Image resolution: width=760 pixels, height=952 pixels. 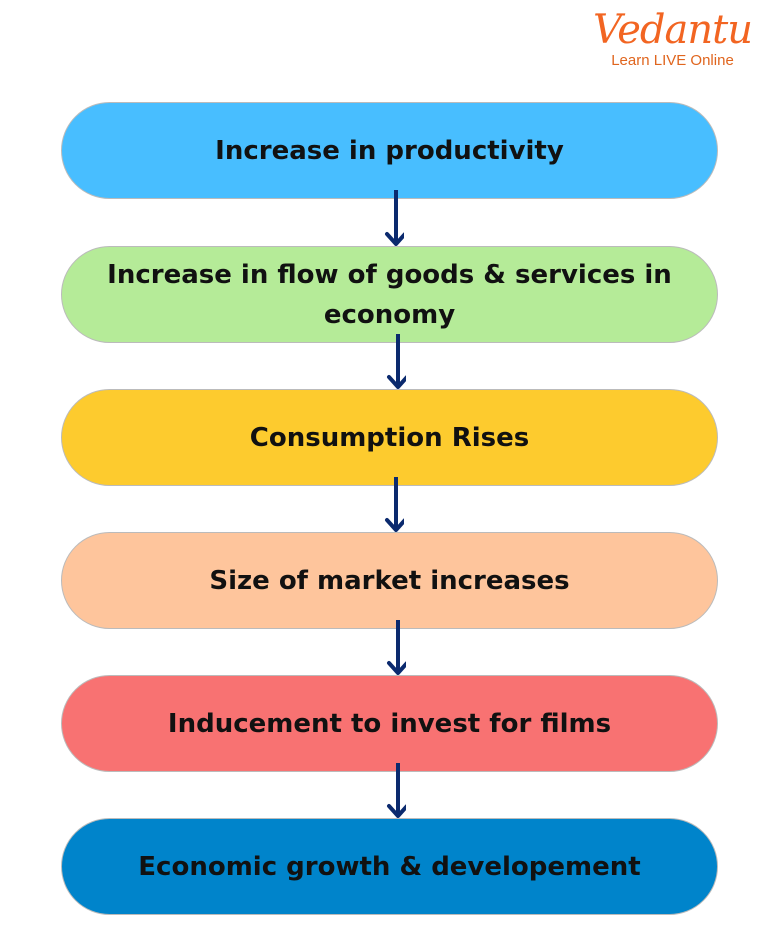 I want to click on vedantu-logo: Vedantu Learn LIVE Online, so click(x=672, y=39).